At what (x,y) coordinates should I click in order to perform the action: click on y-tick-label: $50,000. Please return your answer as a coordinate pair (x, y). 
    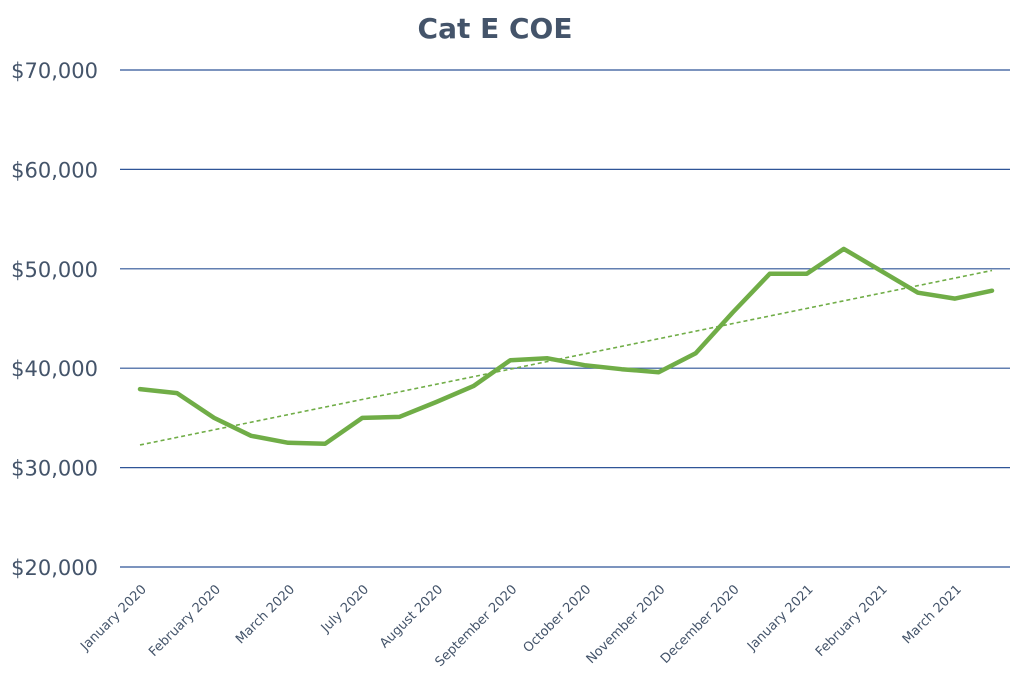
    Looking at the image, I should click on (54, 270).